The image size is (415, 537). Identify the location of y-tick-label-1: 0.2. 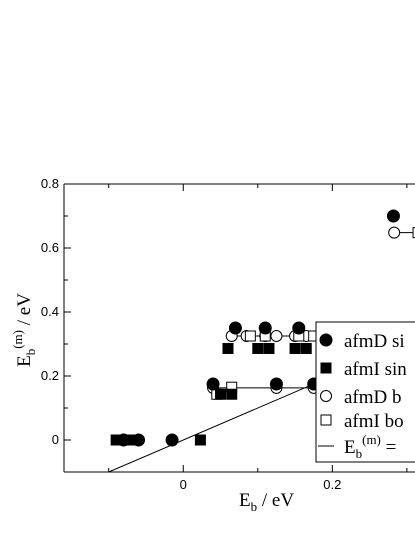
(50, 375).